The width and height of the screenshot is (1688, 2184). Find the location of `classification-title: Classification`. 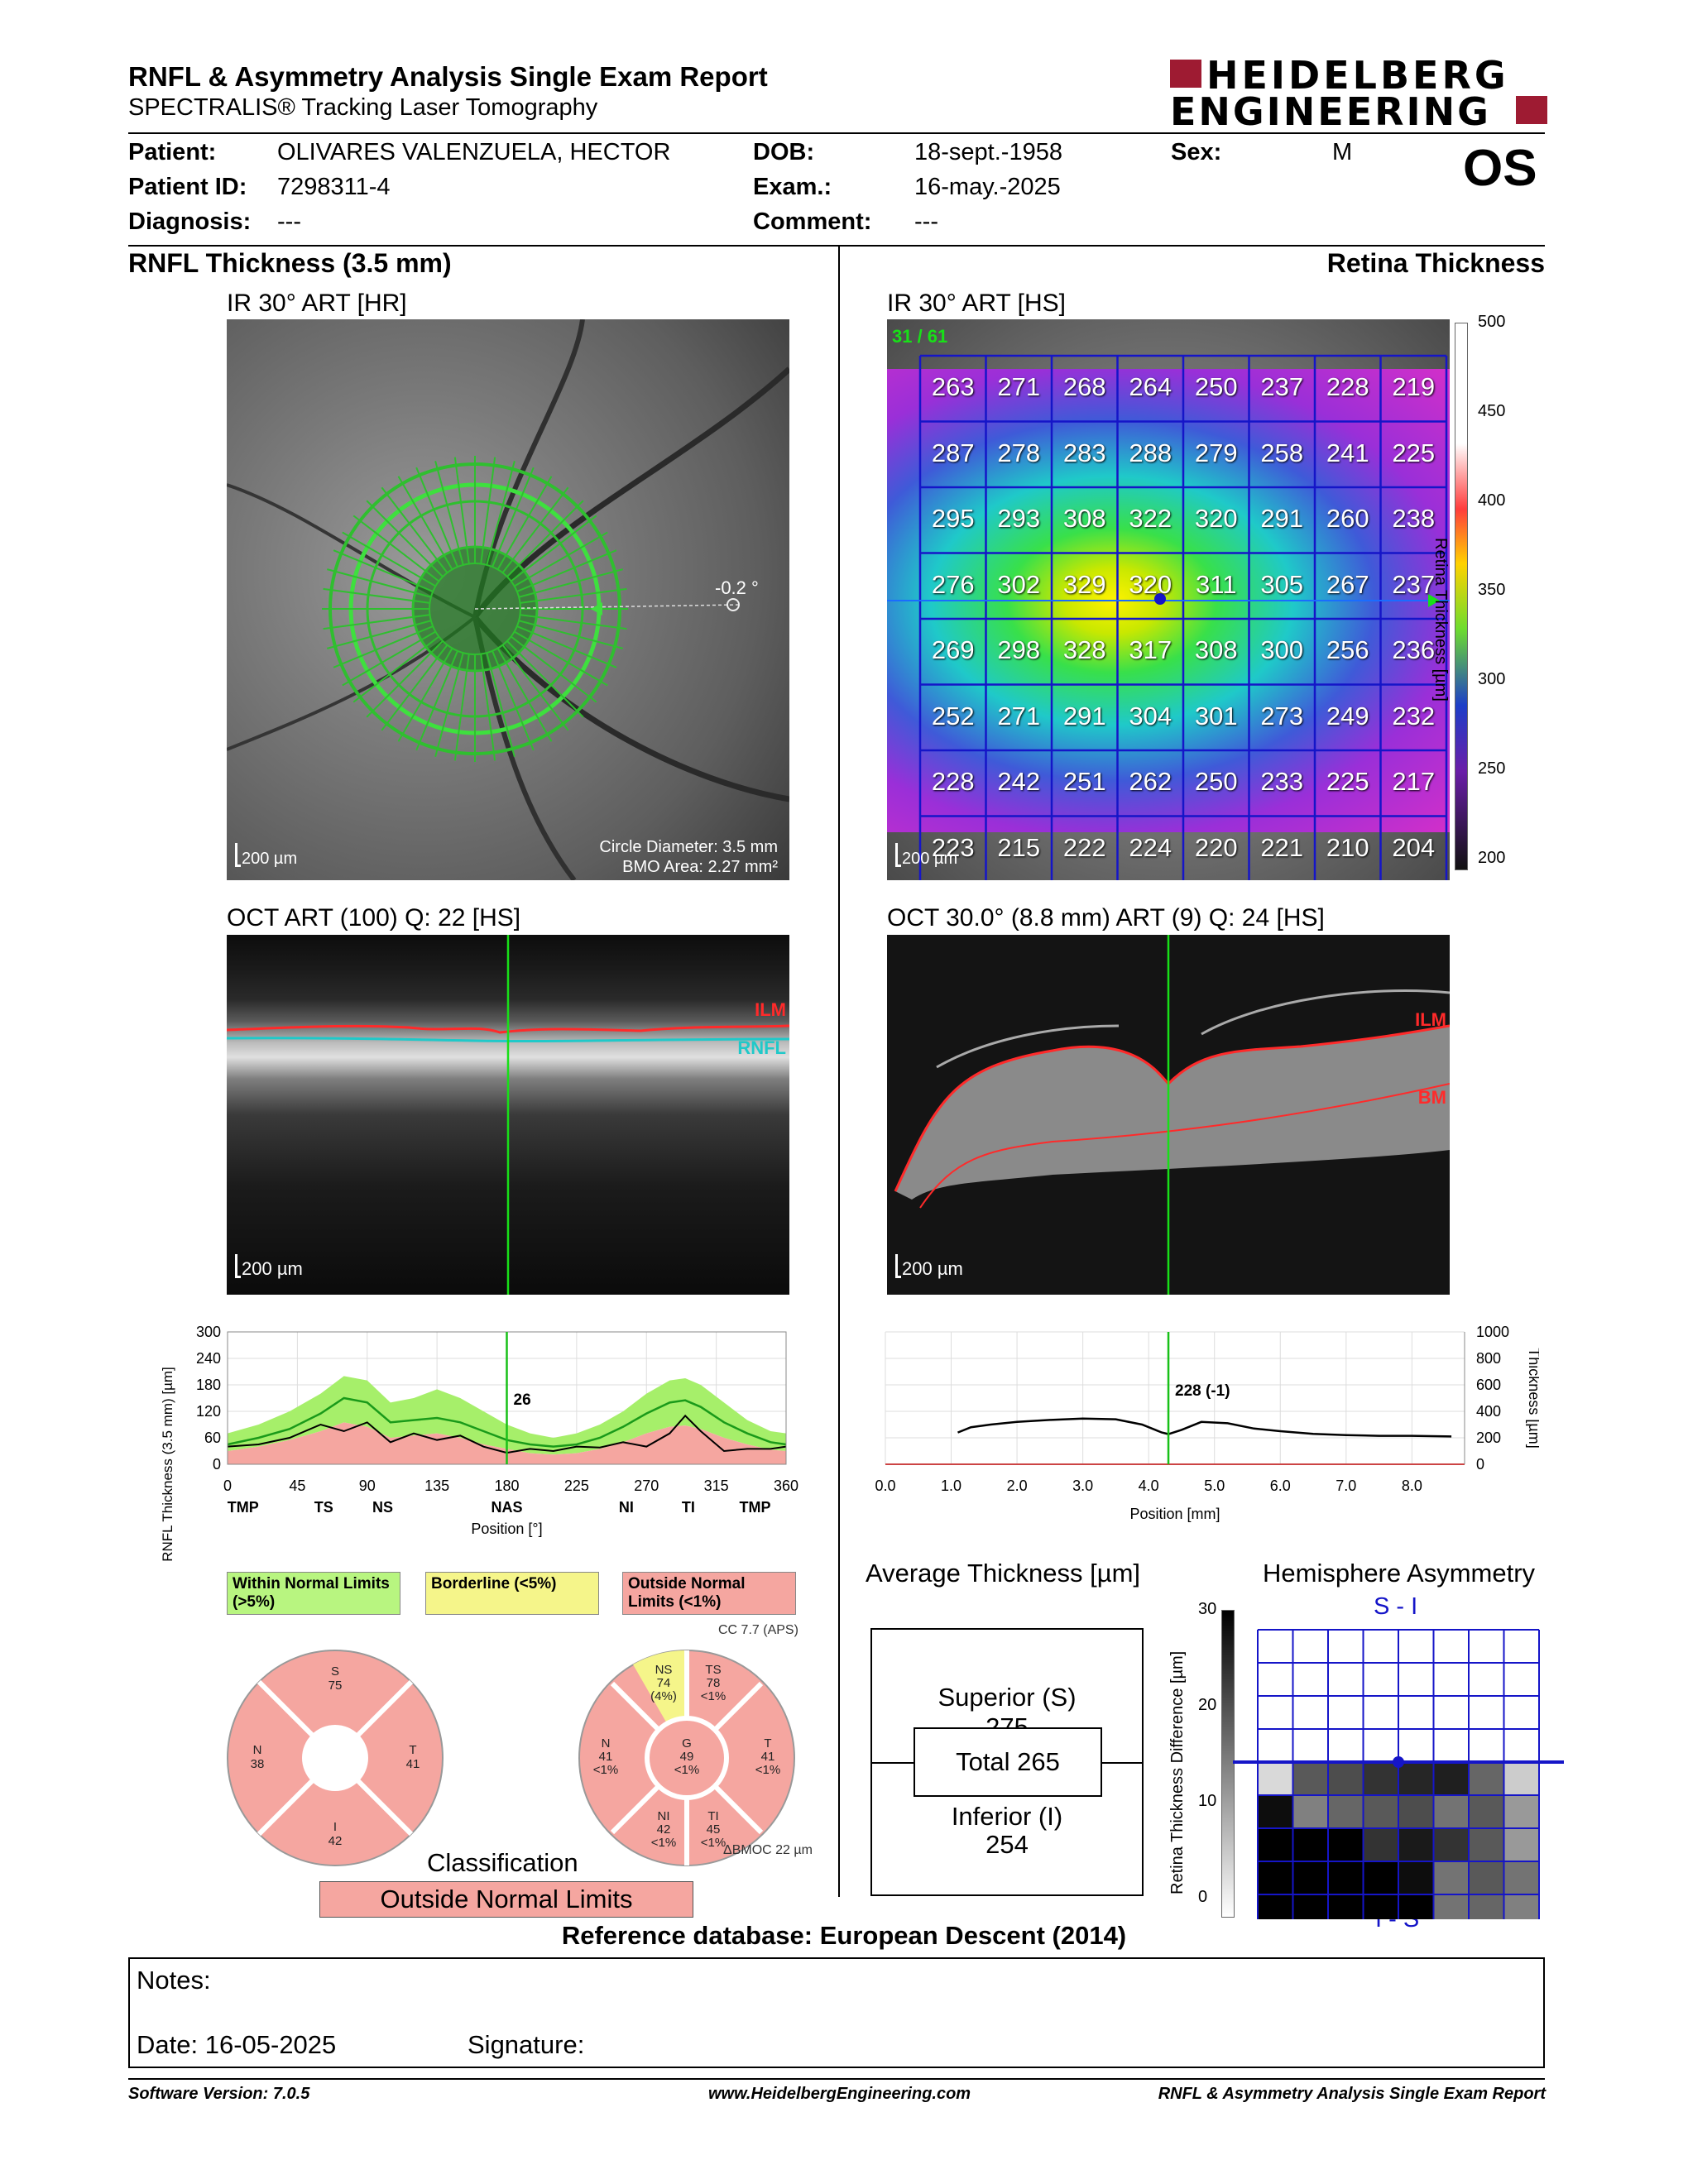

classification-title: Classification is located at coordinates (502, 1862).